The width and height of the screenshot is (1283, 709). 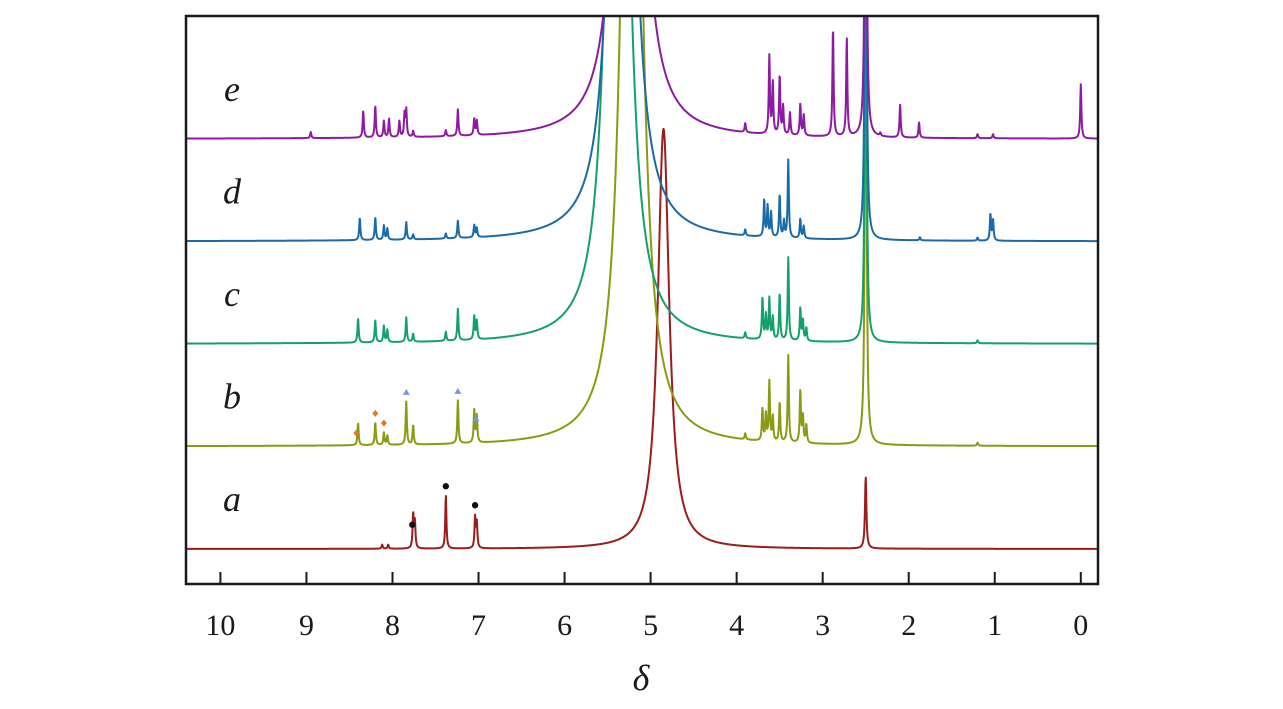 What do you see at coordinates (306, 625) in the screenshot?
I see `x-tick-label-9: 9` at bounding box center [306, 625].